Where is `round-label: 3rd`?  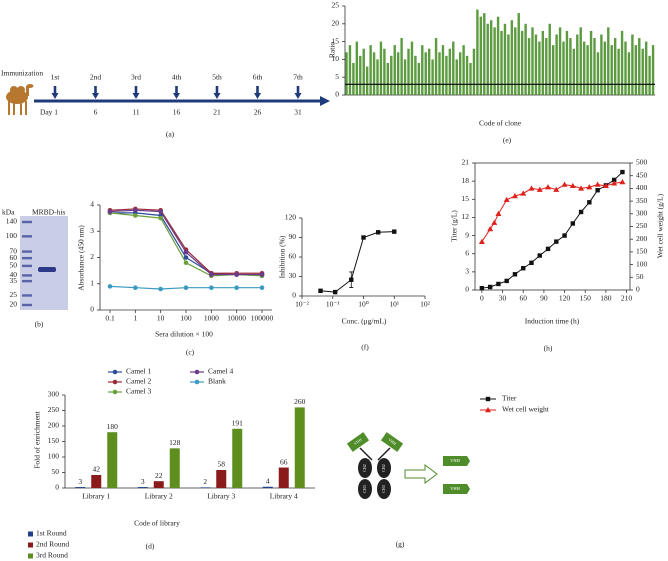 round-label: 3rd is located at coordinates (136, 77).